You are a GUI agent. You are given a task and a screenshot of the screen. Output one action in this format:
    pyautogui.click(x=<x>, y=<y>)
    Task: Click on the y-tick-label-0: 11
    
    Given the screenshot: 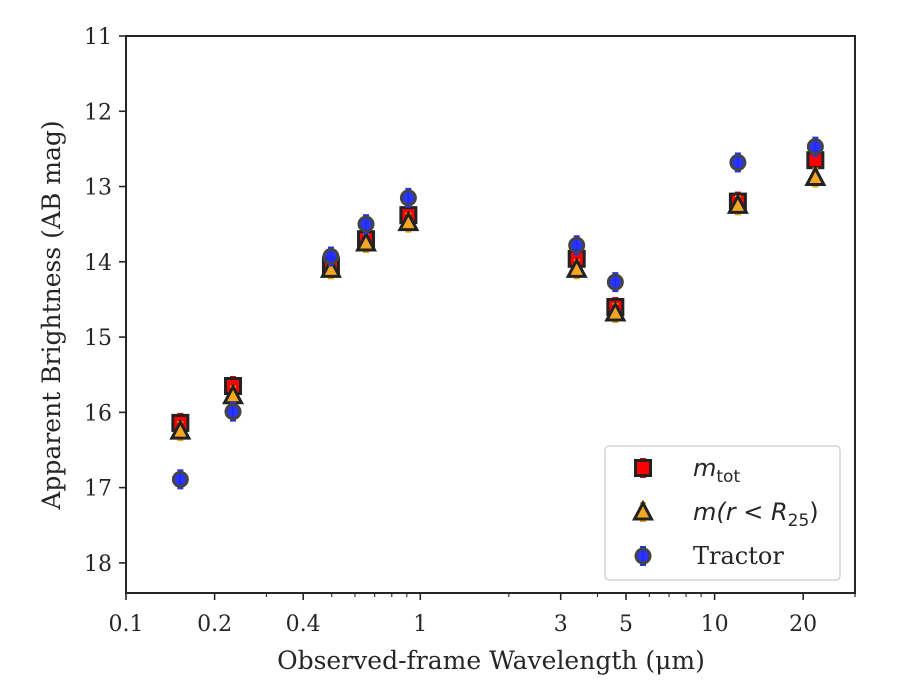 What is the action you would take?
    pyautogui.click(x=98, y=37)
    